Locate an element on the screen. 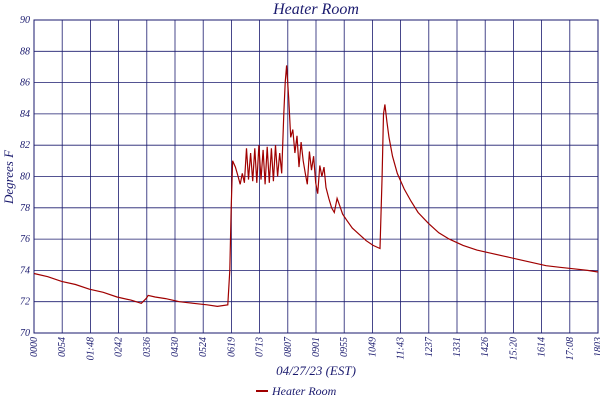  legend-label: Heater Room is located at coordinates (304, 391).